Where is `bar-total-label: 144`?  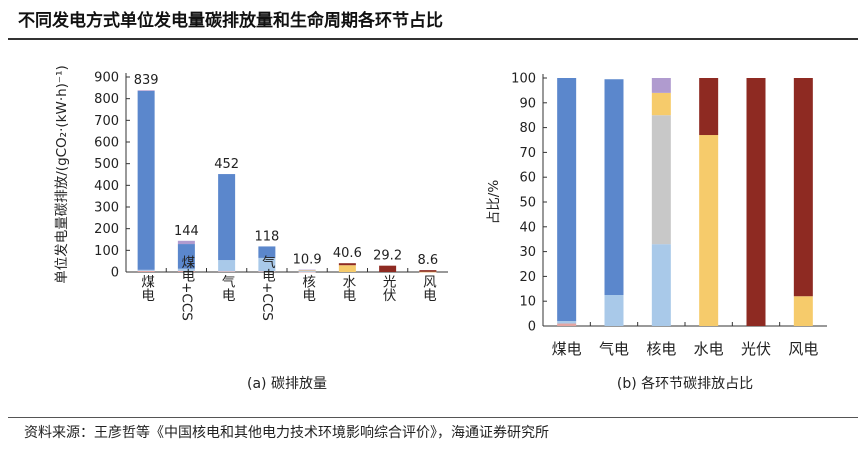 bar-total-label: 144 is located at coordinates (186, 231).